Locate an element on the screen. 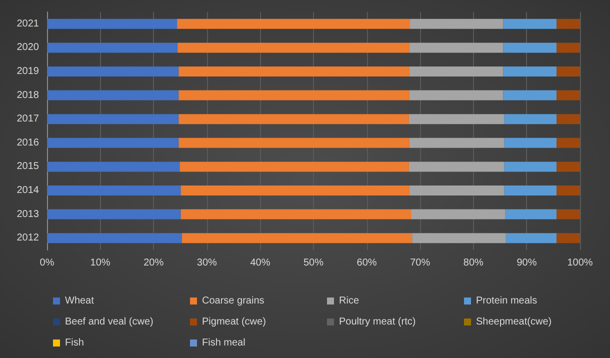 This screenshot has width=610, height=358. x-tick-label: 40% is located at coordinates (260, 263).